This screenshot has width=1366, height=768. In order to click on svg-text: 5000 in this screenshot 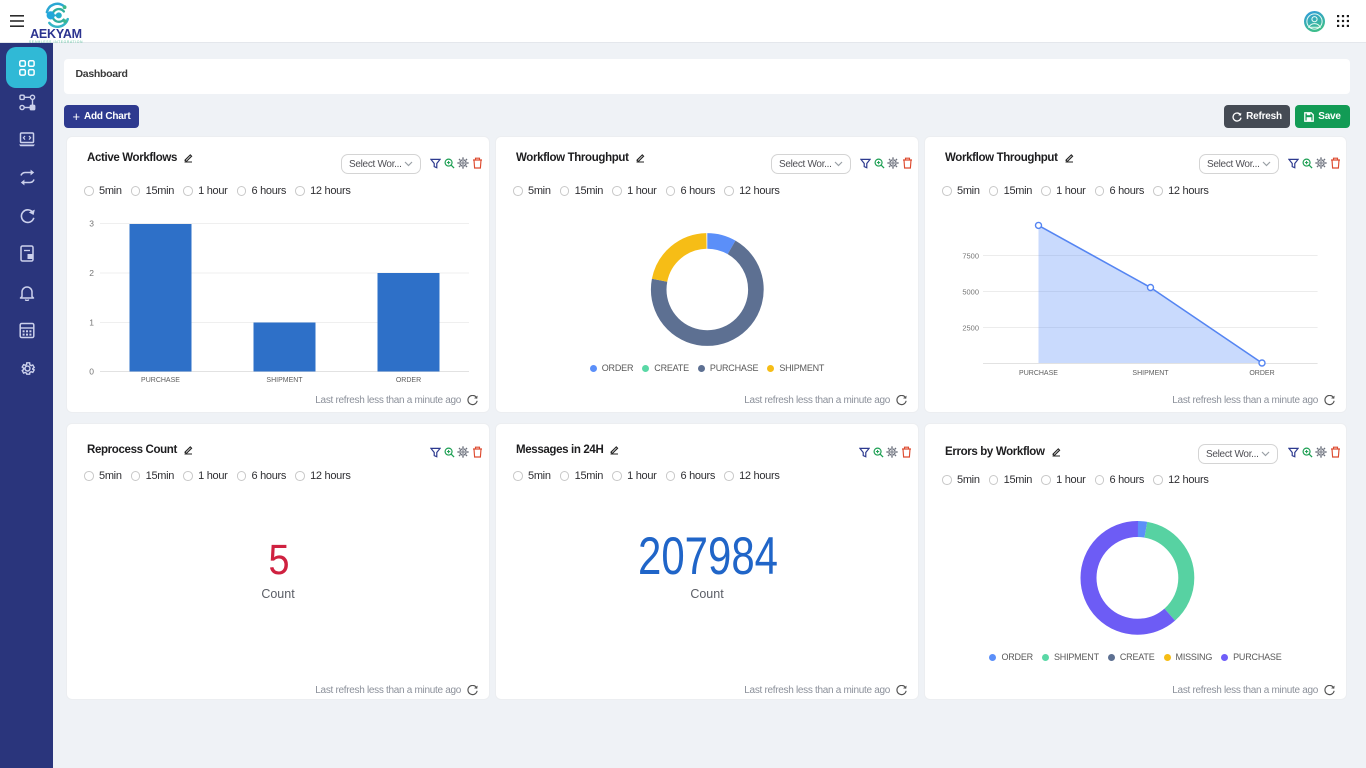, I will do `click(970, 292)`.